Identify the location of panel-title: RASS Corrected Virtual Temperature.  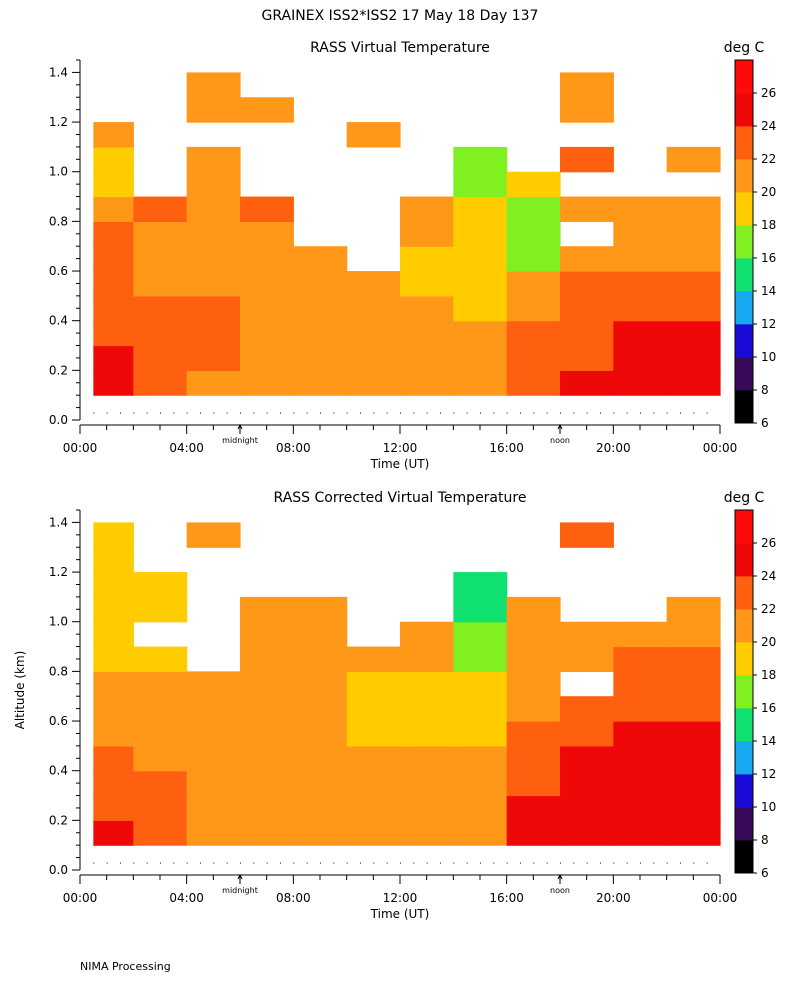
(400, 498).